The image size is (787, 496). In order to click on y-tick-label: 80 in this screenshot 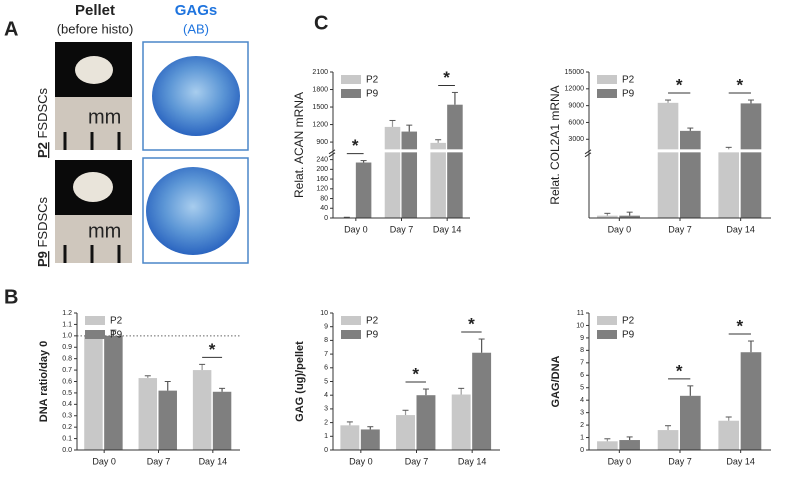, I will do `click(324, 198)`.